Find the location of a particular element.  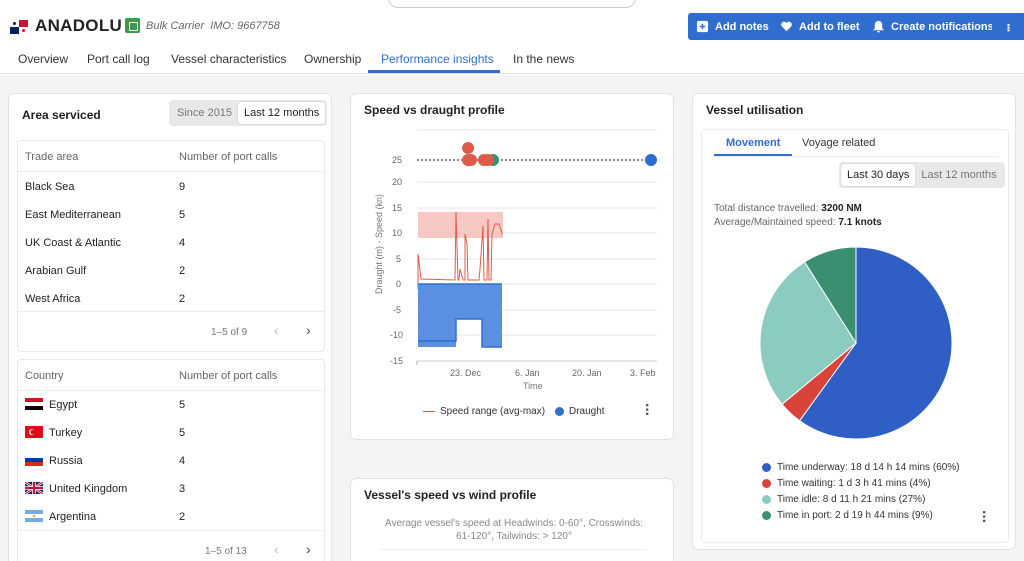

country-count: 2 is located at coordinates (182, 517).